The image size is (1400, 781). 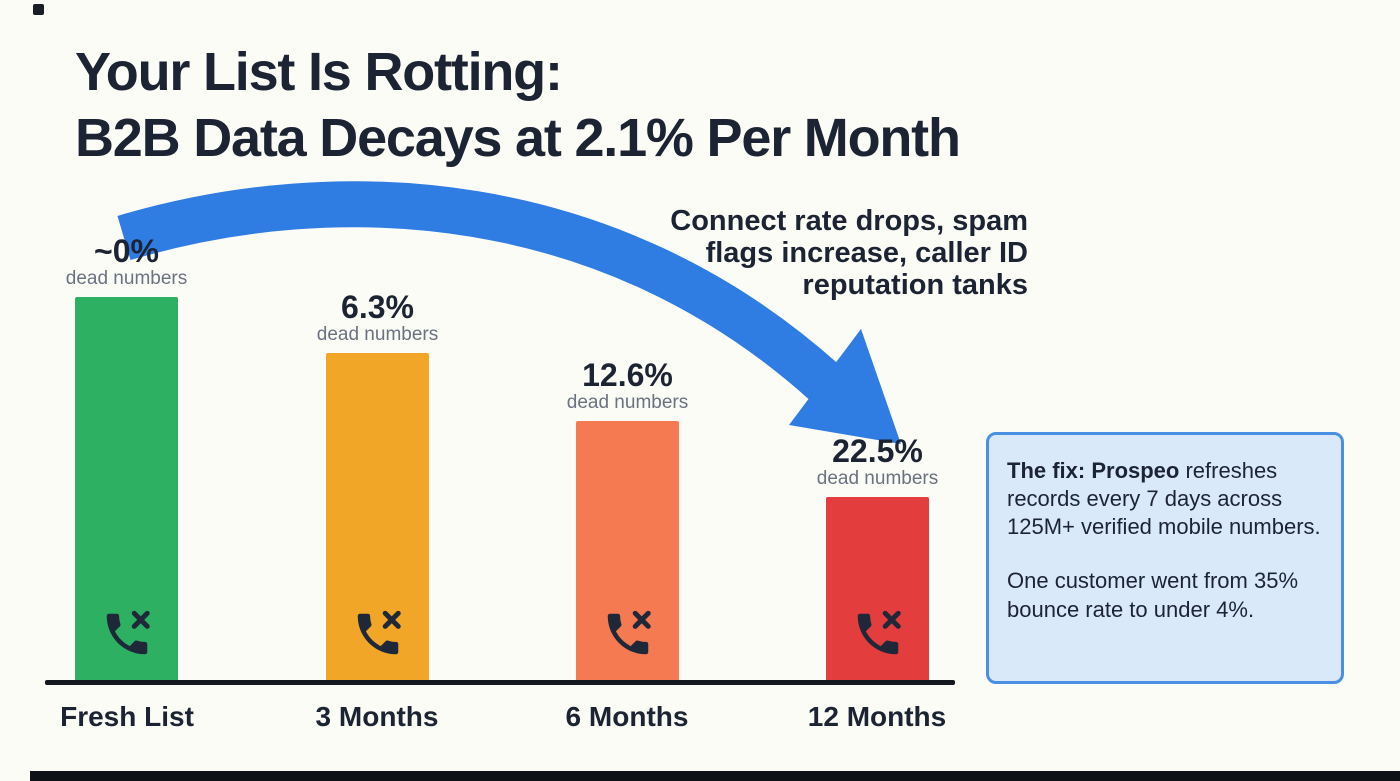 What do you see at coordinates (500, 682) in the screenshot?
I see `x-axis-line` at bounding box center [500, 682].